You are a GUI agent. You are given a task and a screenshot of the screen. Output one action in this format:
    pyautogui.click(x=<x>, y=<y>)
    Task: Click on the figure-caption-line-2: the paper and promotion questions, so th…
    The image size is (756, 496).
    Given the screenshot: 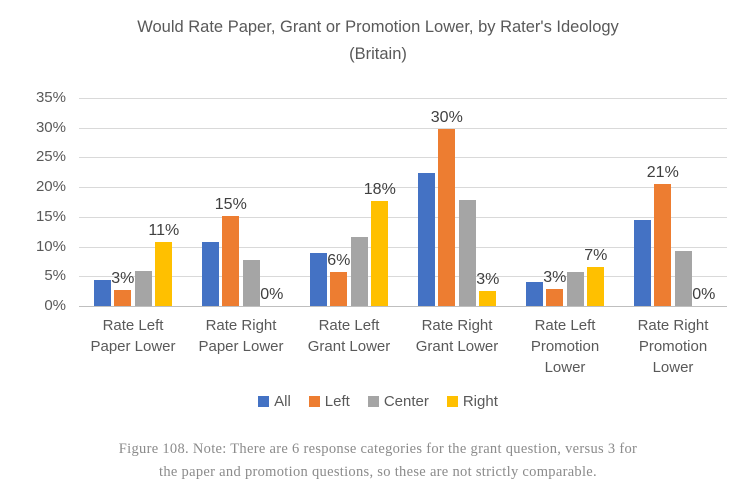 What is the action you would take?
    pyautogui.click(x=378, y=472)
    